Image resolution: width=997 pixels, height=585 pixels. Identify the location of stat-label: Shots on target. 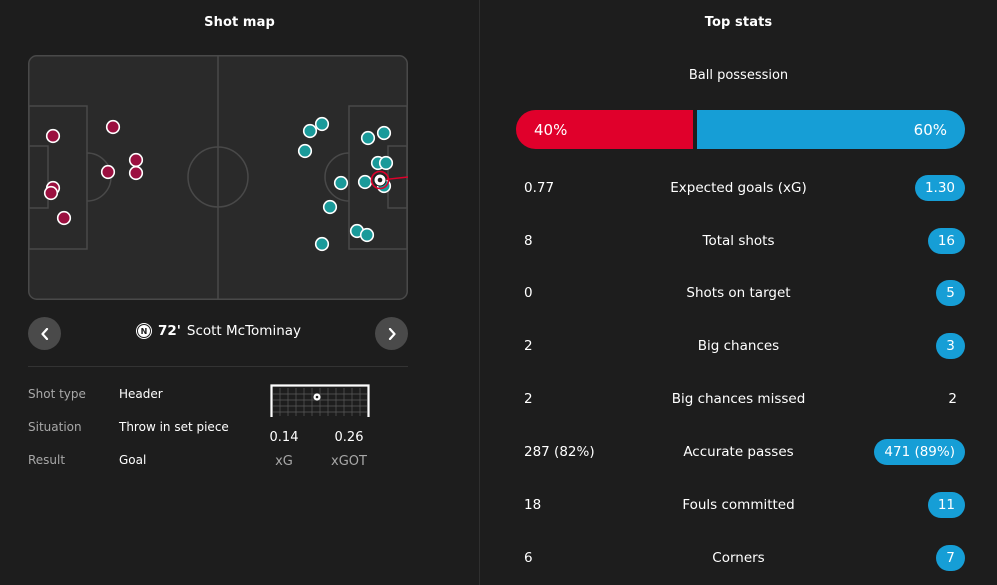
(738, 293).